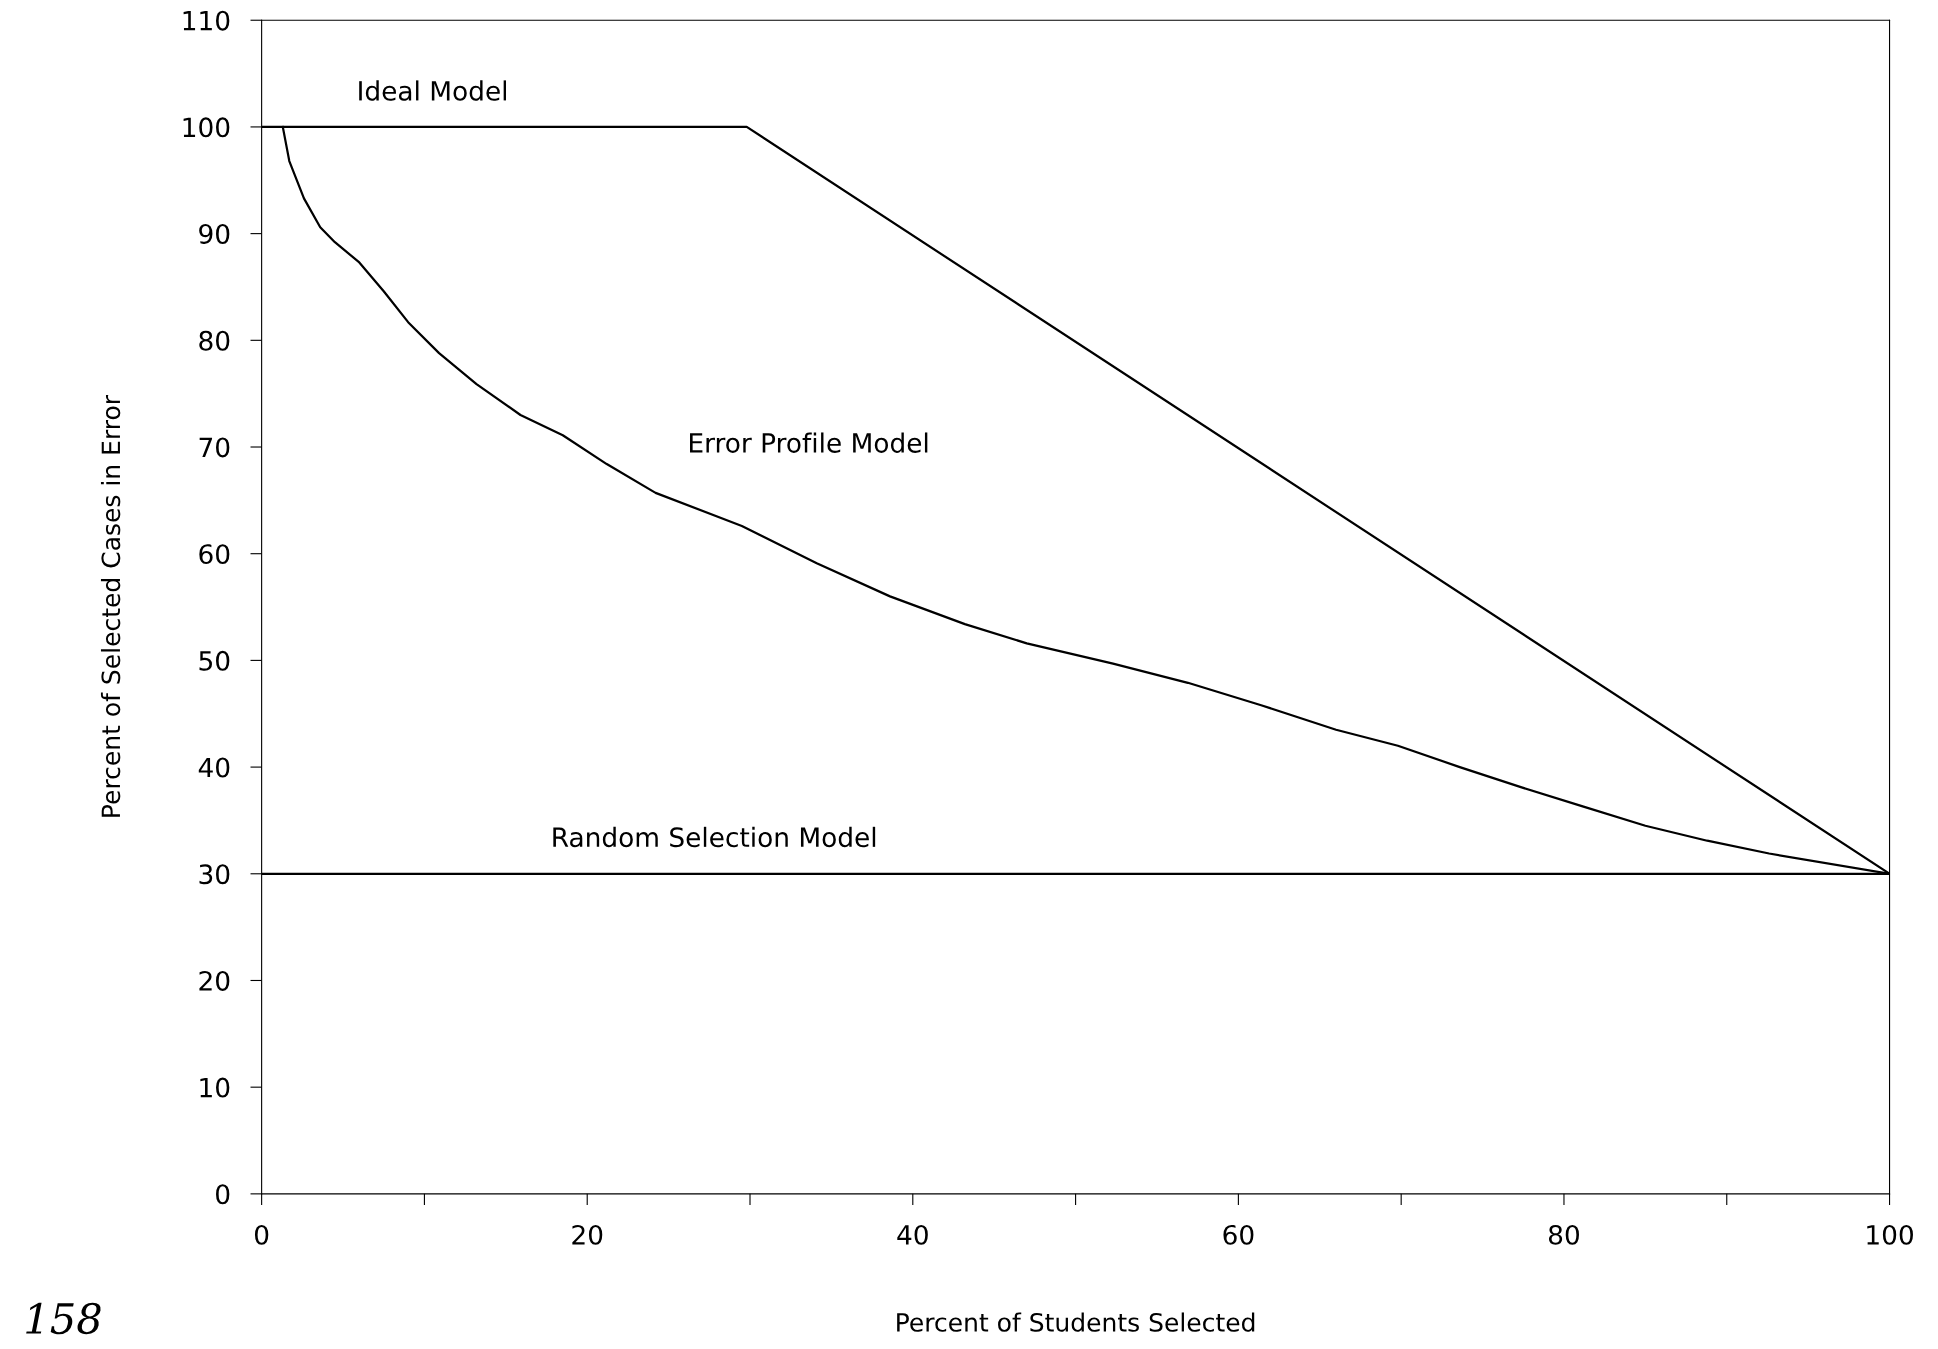  What do you see at coordinates (214, 340) in the screenshot?
I see `y-tick-label: 80` at bounding box center [214, 340].